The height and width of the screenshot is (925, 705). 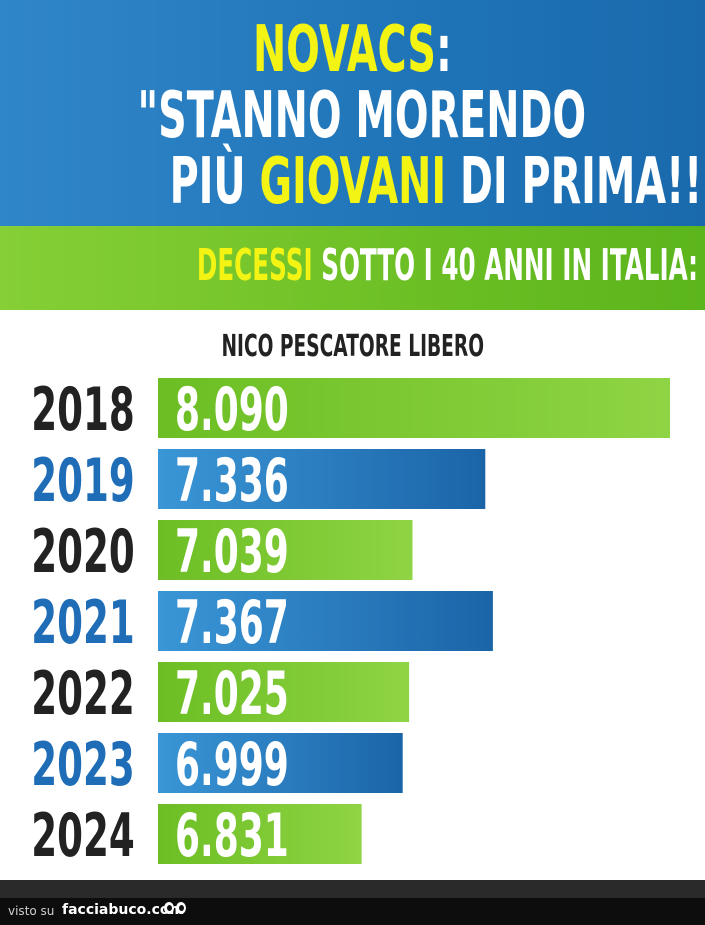 What do you see at coordinates (352, 889) in the screenshot?
I see `footer-top-strip` at bounding box center [352, 889].